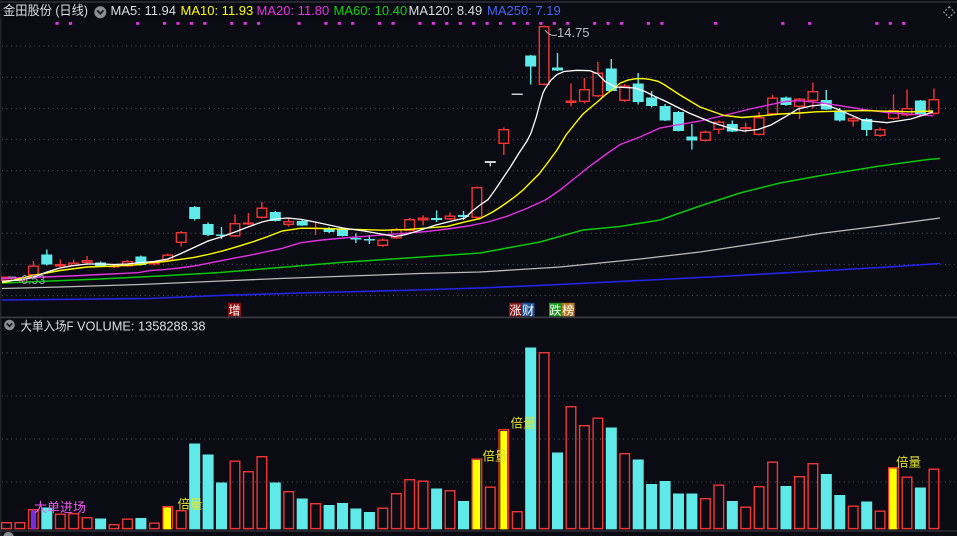 The height and width of the screenshot is (536, 957). What do you see at coordinates (60, 507) in the screenshot?
I see `svg-text: 大单进场` at bounding box center [60, 507].